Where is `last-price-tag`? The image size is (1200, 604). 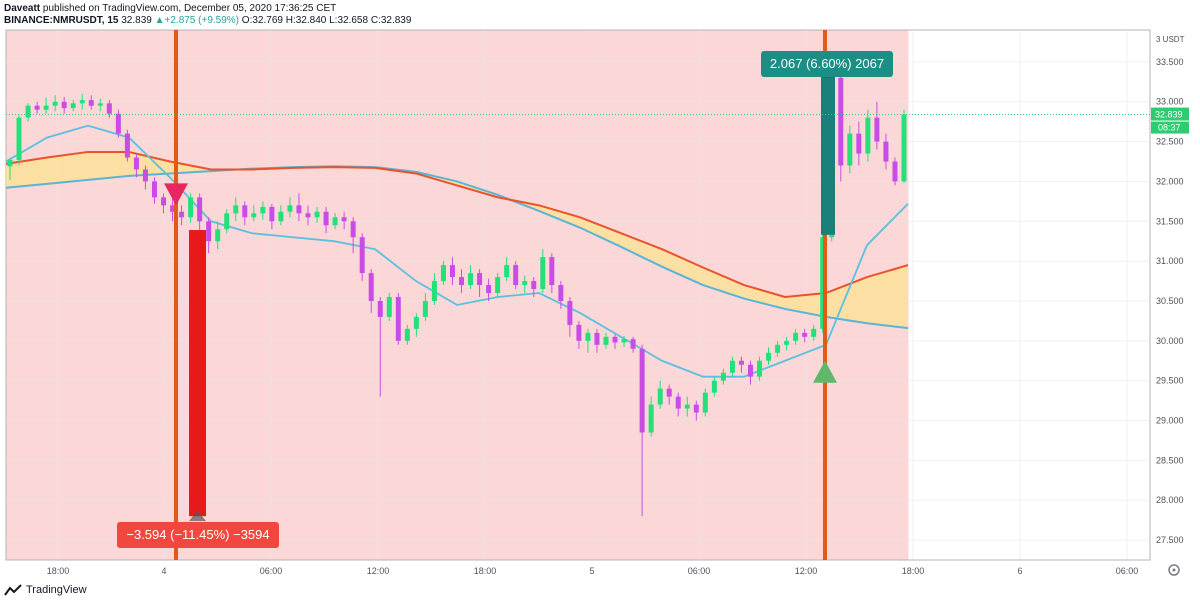 last-price-tag is located at coordinates (1170, 114).